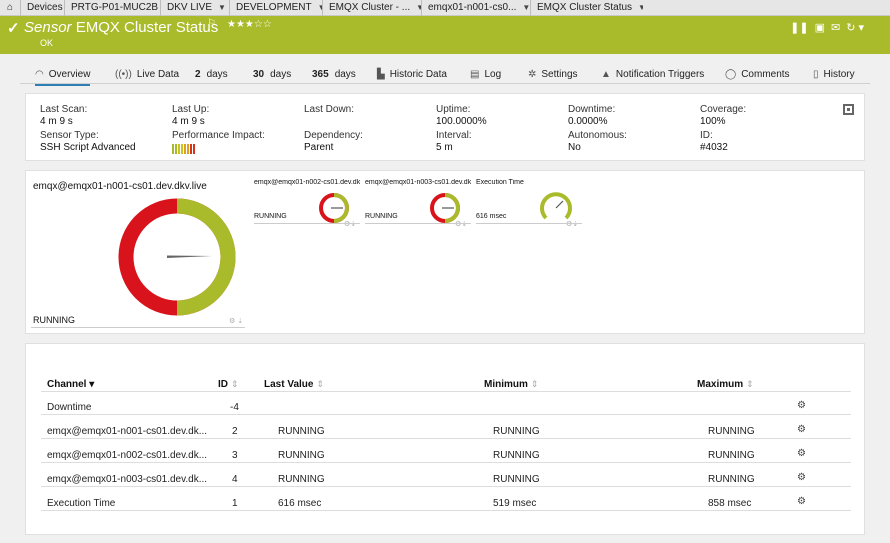 This screenshot has width=890, height=543. Describe the element at coordinates (236, 321) in the screenshot. I see `gauge-settings-icon: ⚙ ⇣` at that location.